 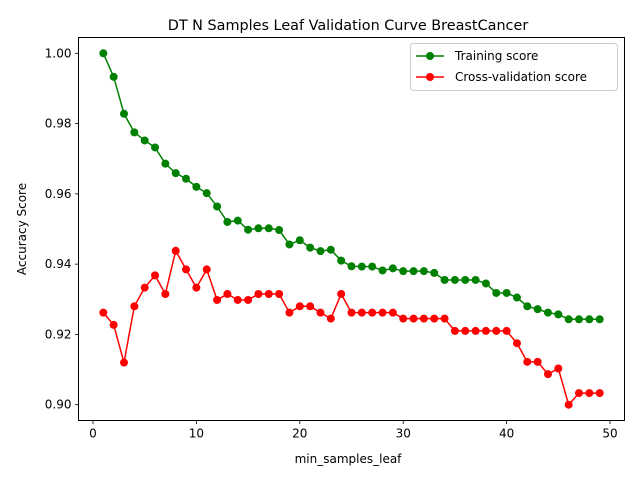 I want to click on x-tick-label: 30, so click(x=403, y=434).